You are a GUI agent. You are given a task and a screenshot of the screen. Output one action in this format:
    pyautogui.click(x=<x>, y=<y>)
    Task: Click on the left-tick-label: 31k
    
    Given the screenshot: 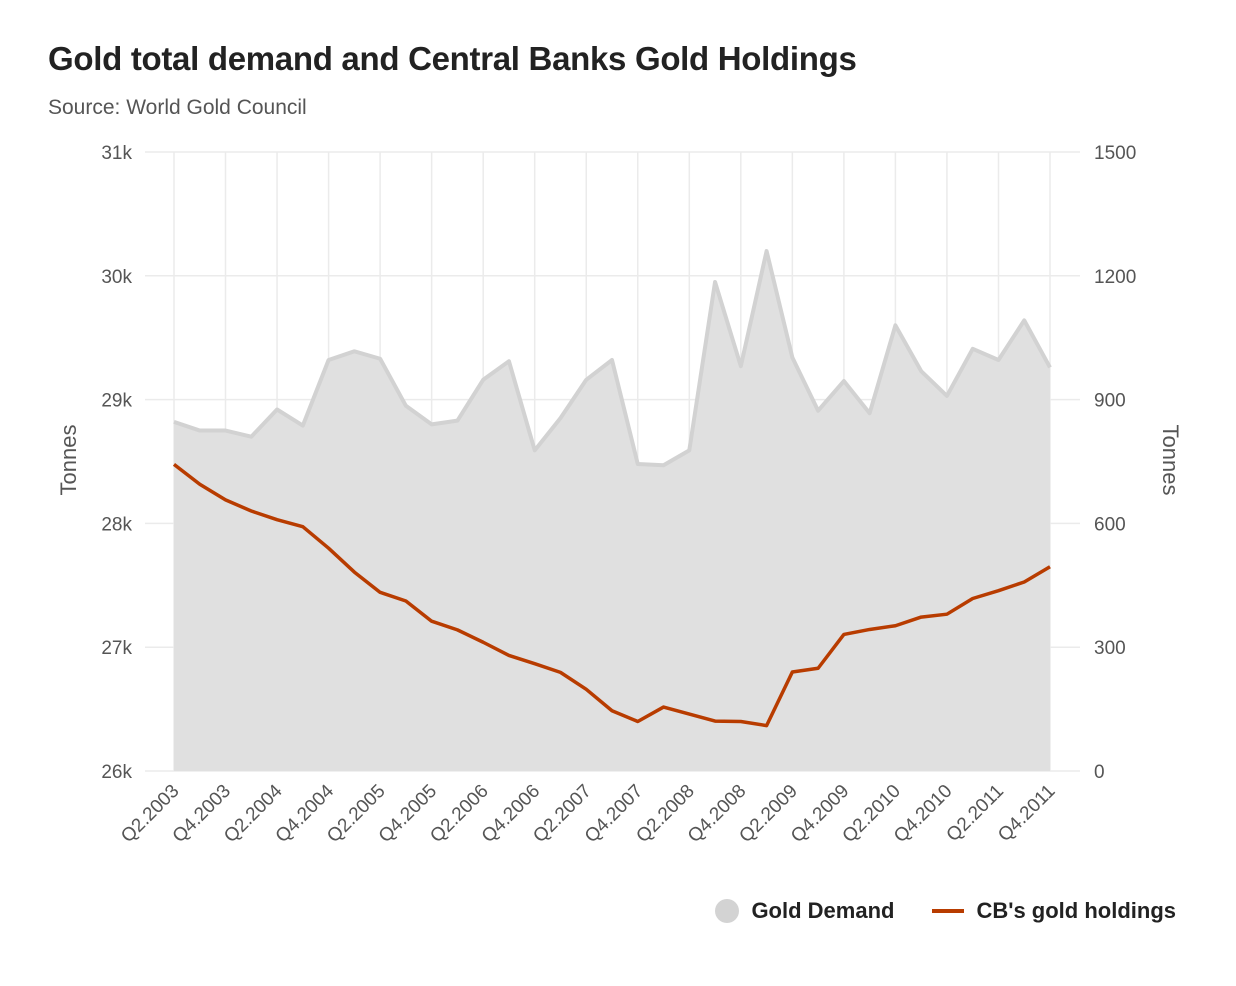 What is the action you would take?
    pyautogui.click(x=116, y=153)
    